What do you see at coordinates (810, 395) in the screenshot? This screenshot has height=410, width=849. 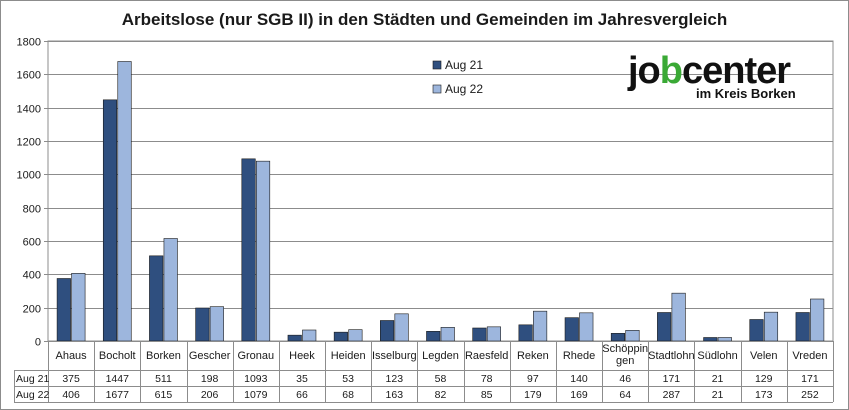 I see `table-value: 252` at bounding box center [810, 395].